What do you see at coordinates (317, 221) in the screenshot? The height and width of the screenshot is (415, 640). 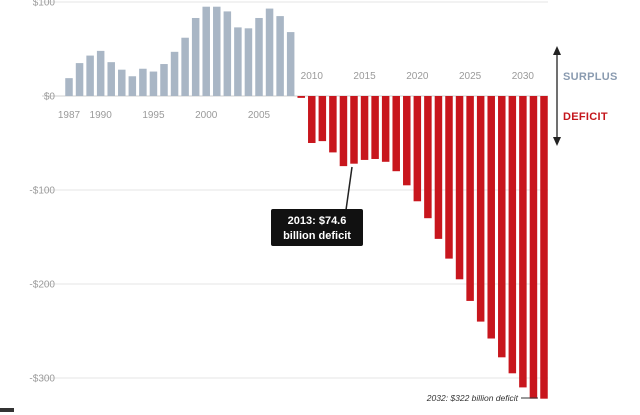 I see `callout-2013-line1: 2013: $74.6` at bounding box center [317, 221].